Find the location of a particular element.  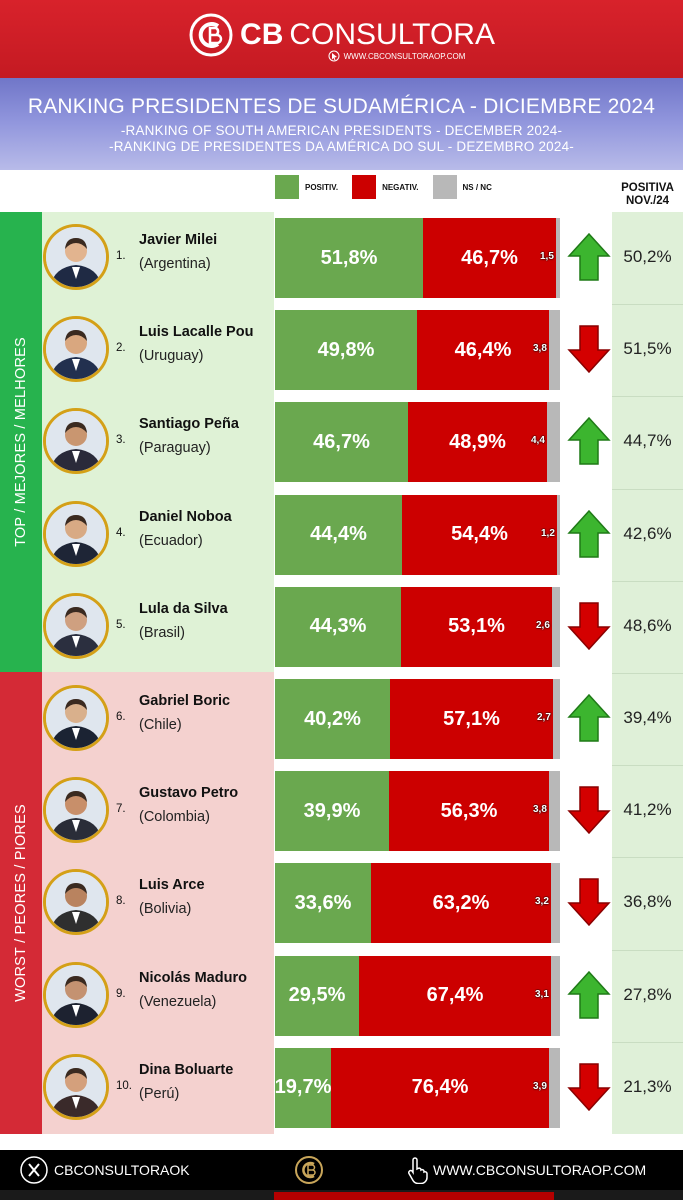

data-label-nsnc: 3,9 is located at coordinates (540, 1086).